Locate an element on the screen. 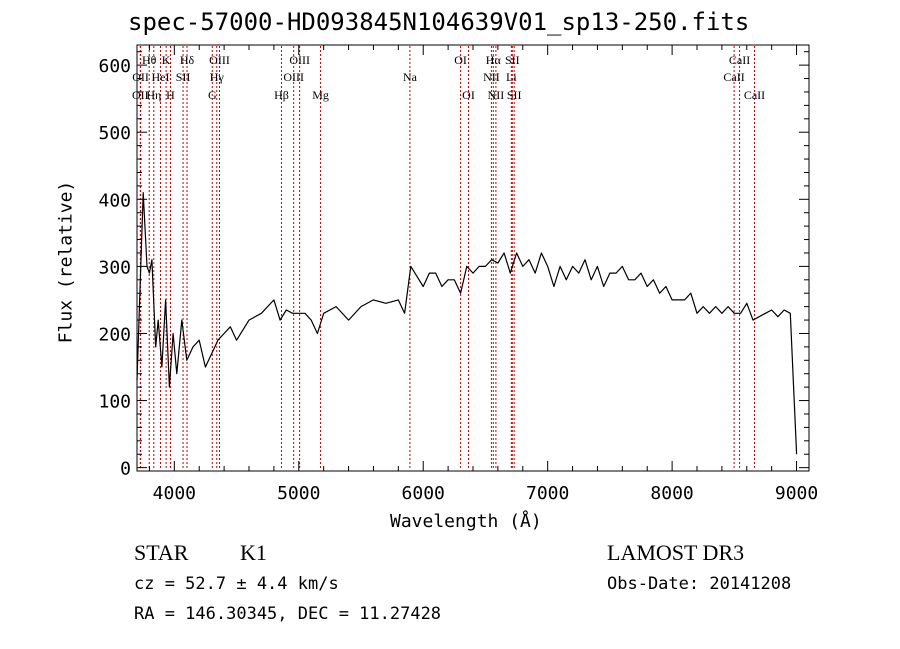 This screenshot has height=649, width=900. x-tick-label: 6000 is located at coordinates (423, 493).